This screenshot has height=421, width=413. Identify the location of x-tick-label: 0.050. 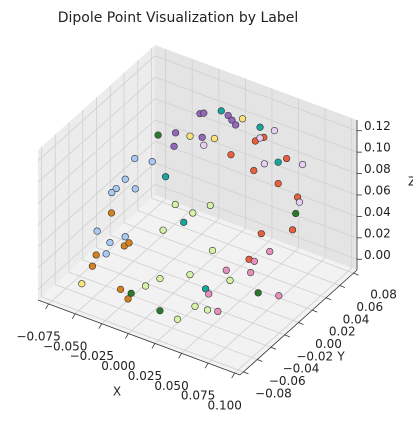
(171, 386).